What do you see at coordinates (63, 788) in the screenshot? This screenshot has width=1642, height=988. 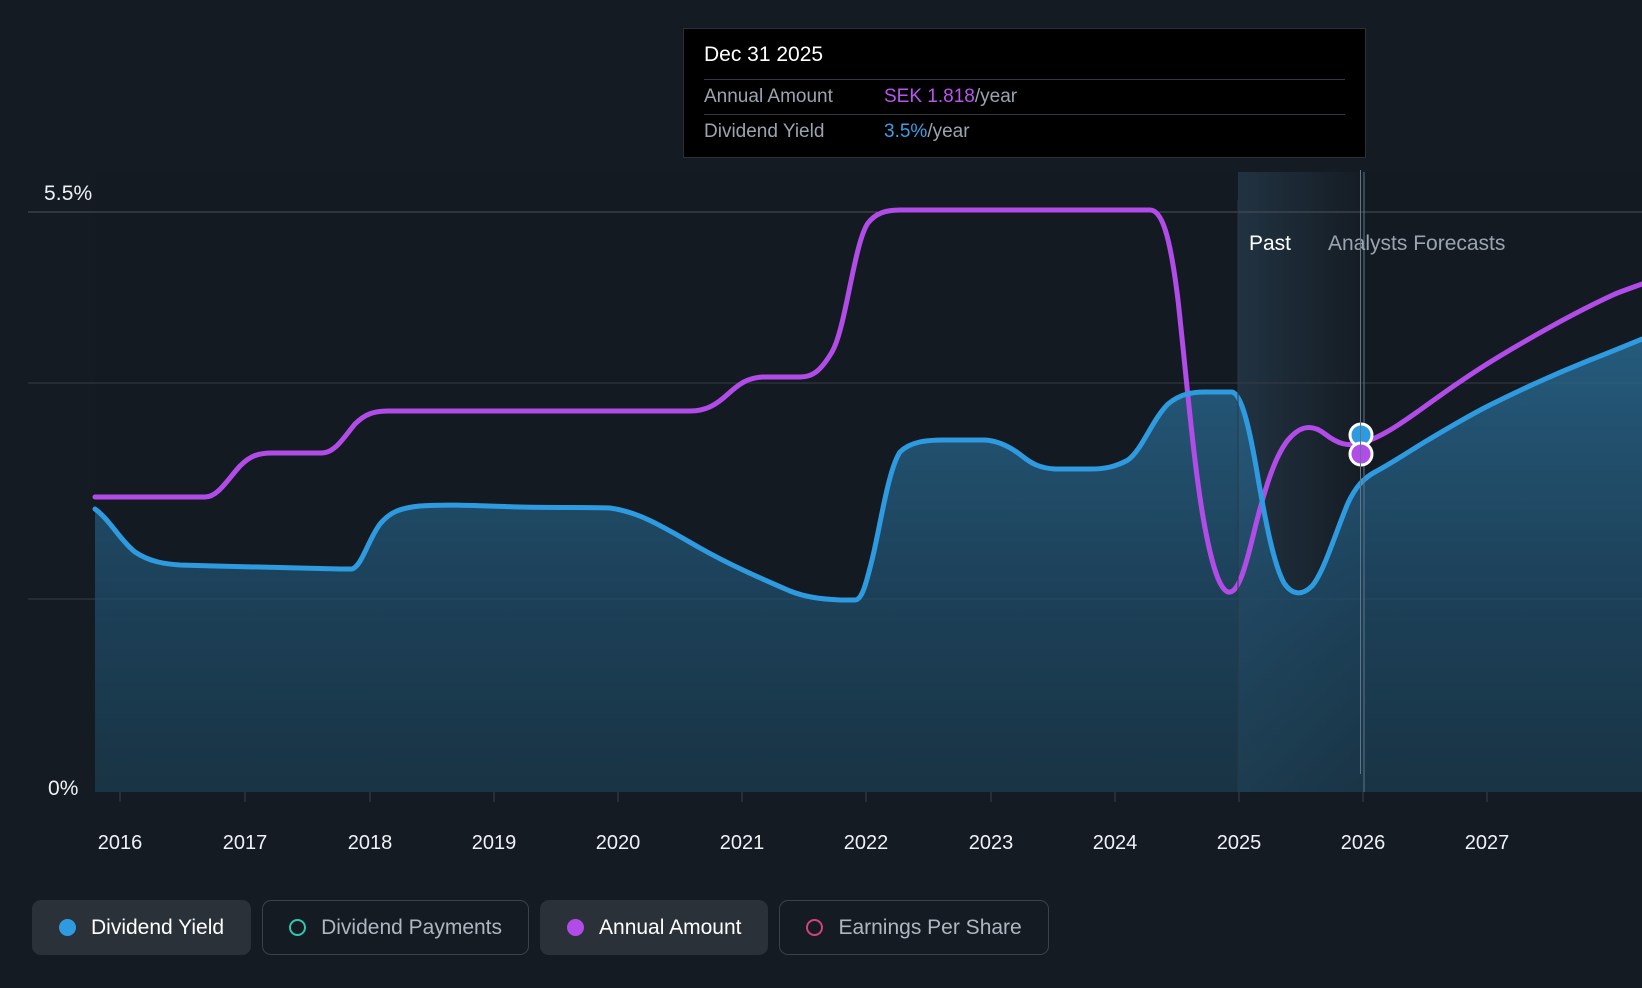 I see `y-axis-zero-label: 0%` at bounding box center [63, 788].